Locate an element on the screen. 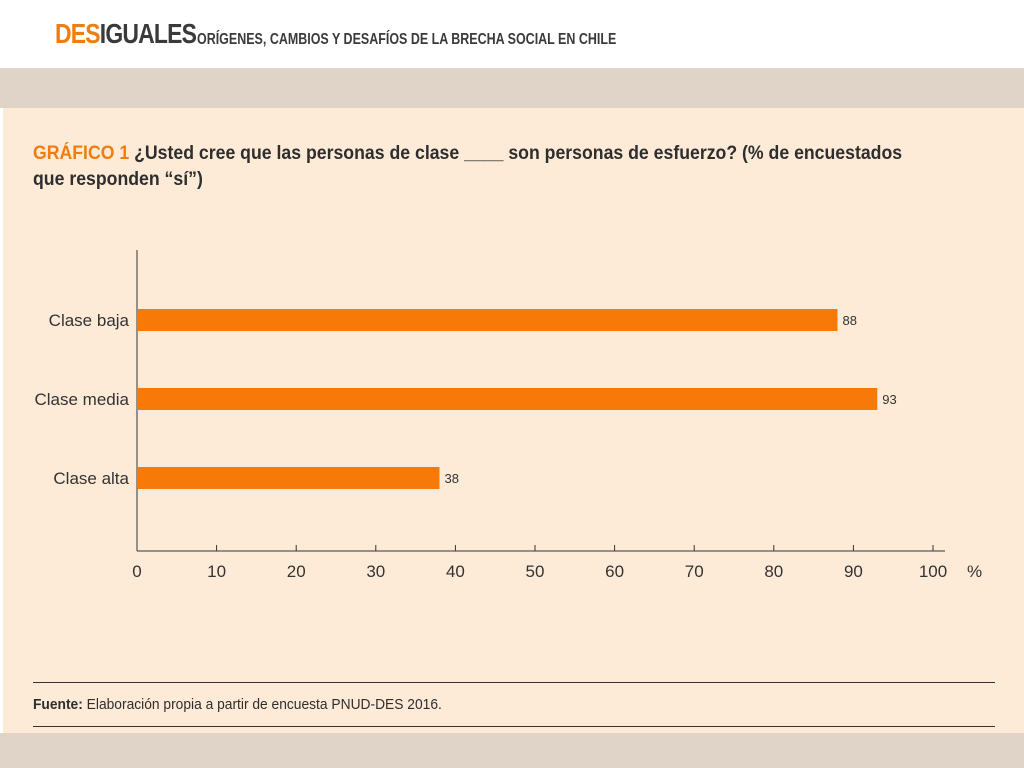 The height and width of the screenshot is (768, 1024). source-divider-bottom is located at coordinates (514, 726).